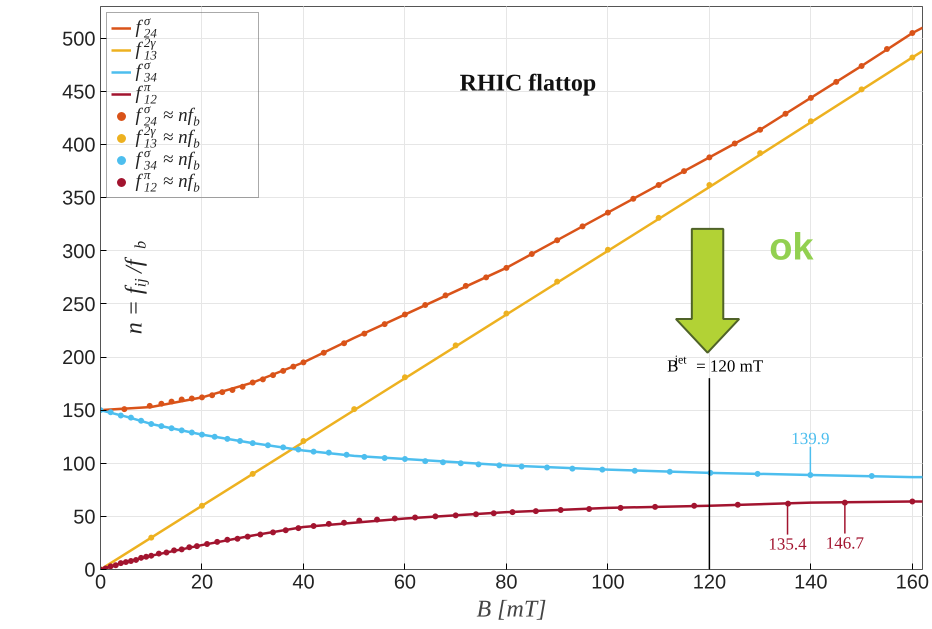 Image resolution: width=932 pixels, height=629 pixels. Describe the element at coordinates (303, 583) in the screenshot. I see `x-tick-label: 40` at that location.